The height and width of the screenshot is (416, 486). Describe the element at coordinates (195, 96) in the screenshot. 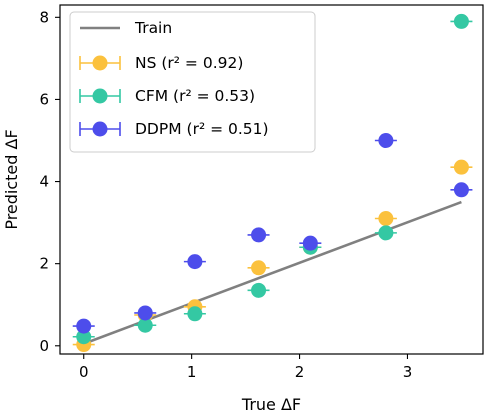

I see `legend-label: CFM (r² = 0.53)` at that location.